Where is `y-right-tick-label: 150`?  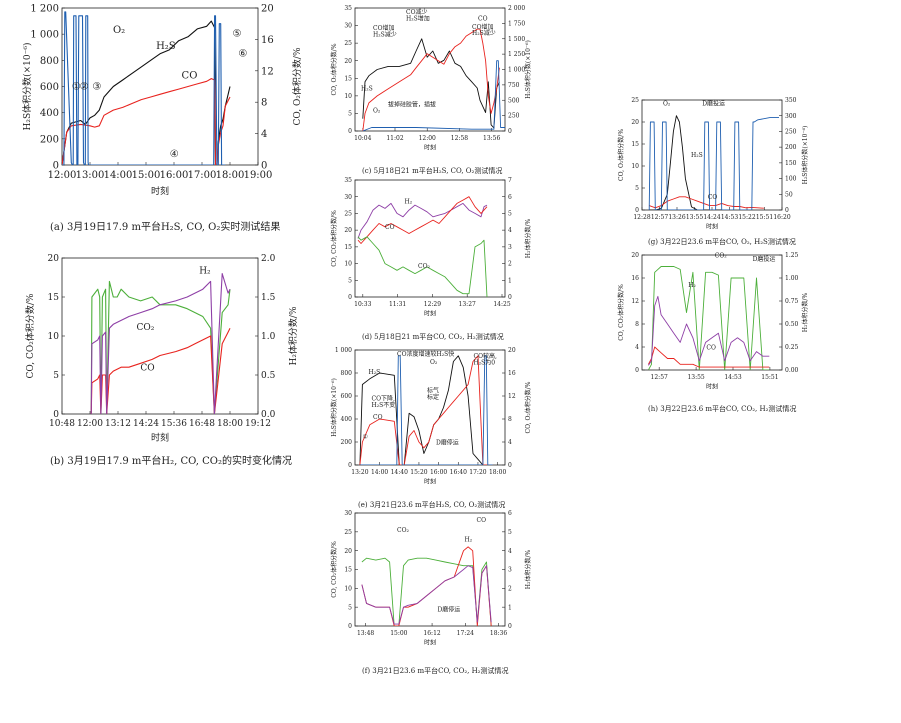 y-right-tick-label: 150 is located at coordinates (791, 163).